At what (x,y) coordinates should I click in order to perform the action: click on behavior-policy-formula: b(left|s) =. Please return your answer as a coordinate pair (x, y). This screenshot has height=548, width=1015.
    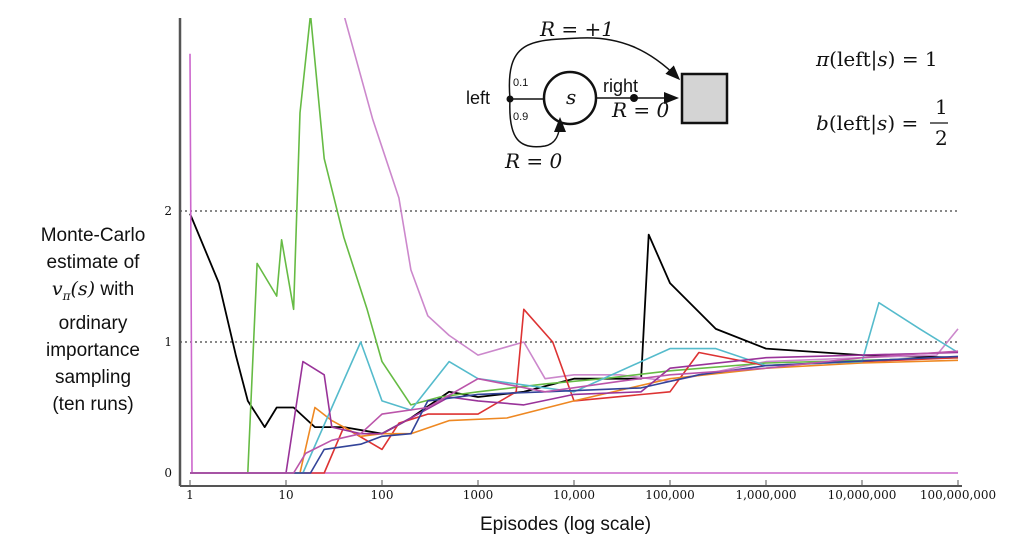
    Looking at the image, I should click on (867, 123).